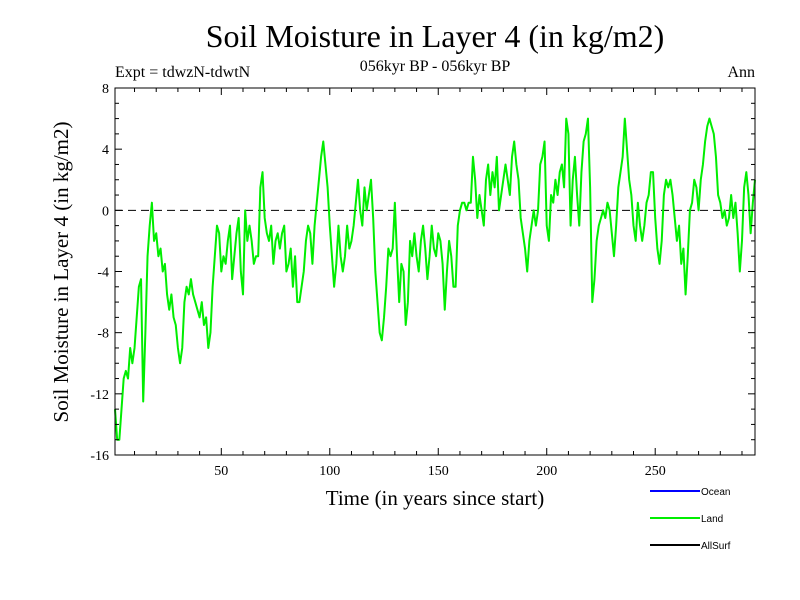 Image resolution: width=800 pixels, height=600 pixels. Describe the element at coordinates (435, 66) in the screenshot. I see `chart-subtitle: 056kyr BP - 056kyr BP` at that location.